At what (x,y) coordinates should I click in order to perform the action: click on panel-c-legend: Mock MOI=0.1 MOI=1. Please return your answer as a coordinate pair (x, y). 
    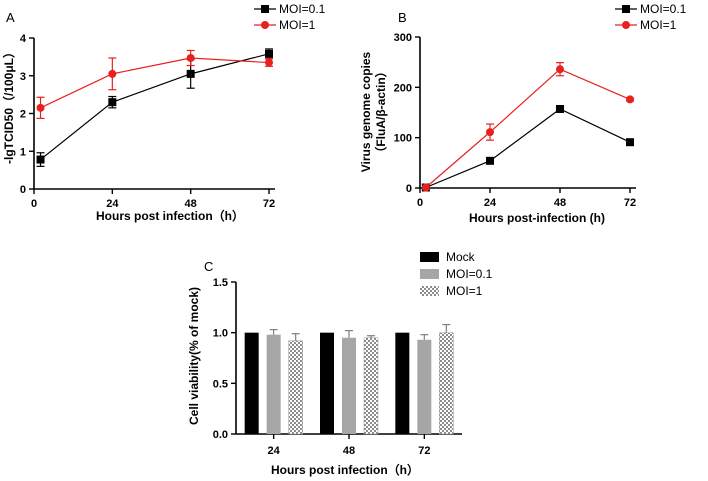
    Looking at the image, I should click on (456, 274).